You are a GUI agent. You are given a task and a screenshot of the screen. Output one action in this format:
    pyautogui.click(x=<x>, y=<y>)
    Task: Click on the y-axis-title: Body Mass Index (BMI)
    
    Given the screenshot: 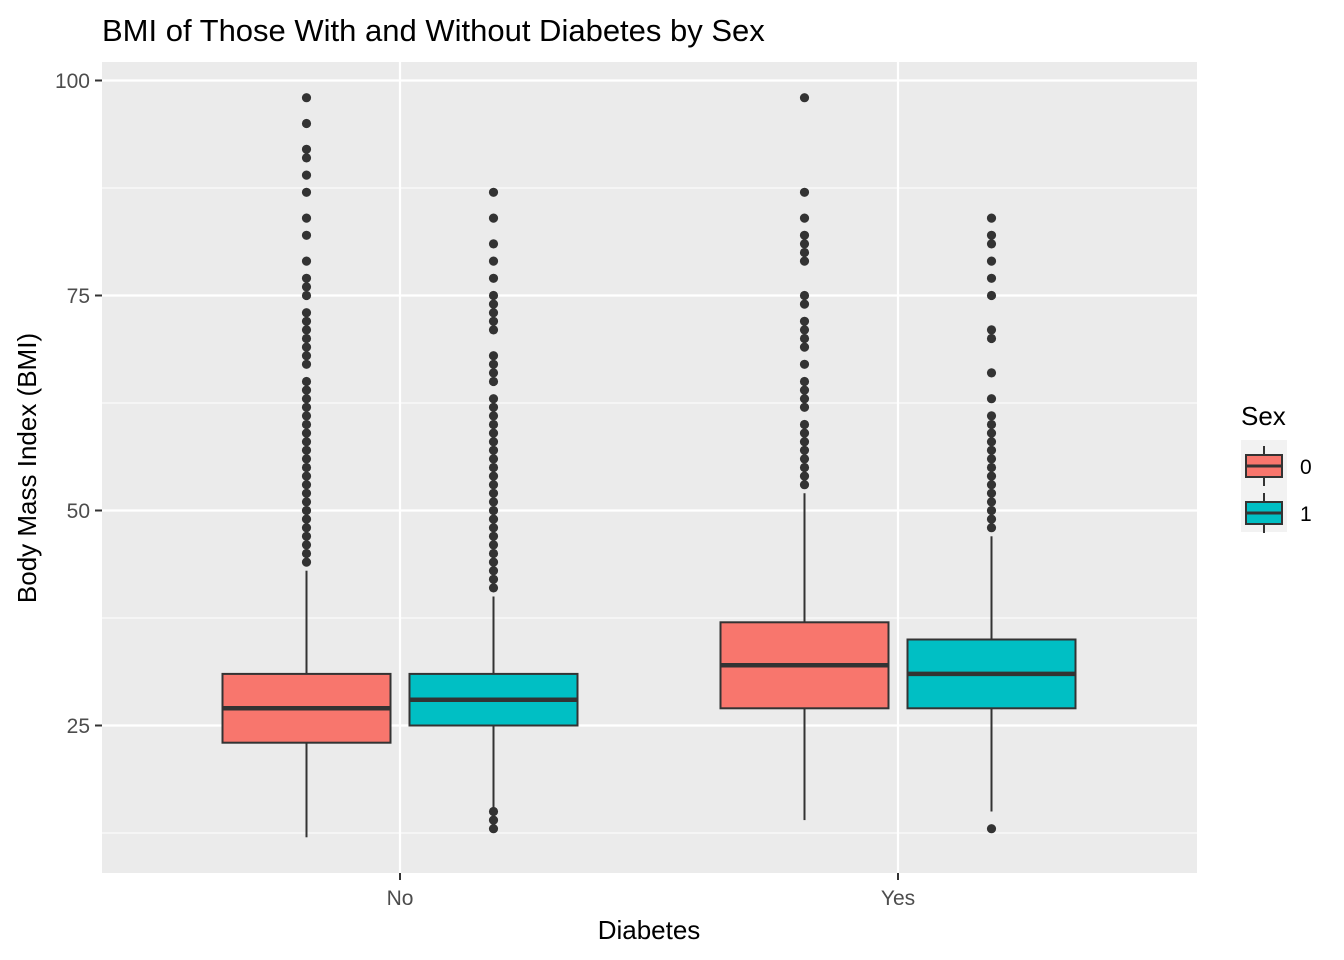 What is the action you would take?
    pyautogui.click(x=27, y=468)
    